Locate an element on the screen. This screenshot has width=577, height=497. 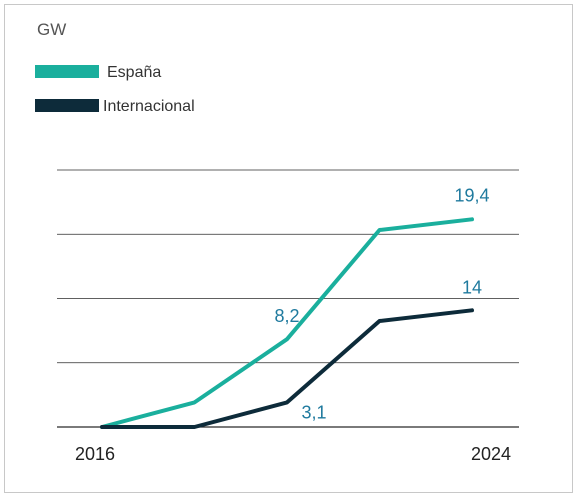
data-label: 8,2 is located at coordinates (286, 316).